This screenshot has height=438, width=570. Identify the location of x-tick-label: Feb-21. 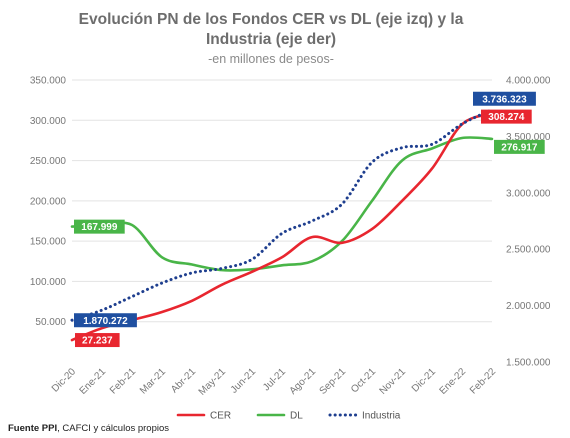
(123, 381).